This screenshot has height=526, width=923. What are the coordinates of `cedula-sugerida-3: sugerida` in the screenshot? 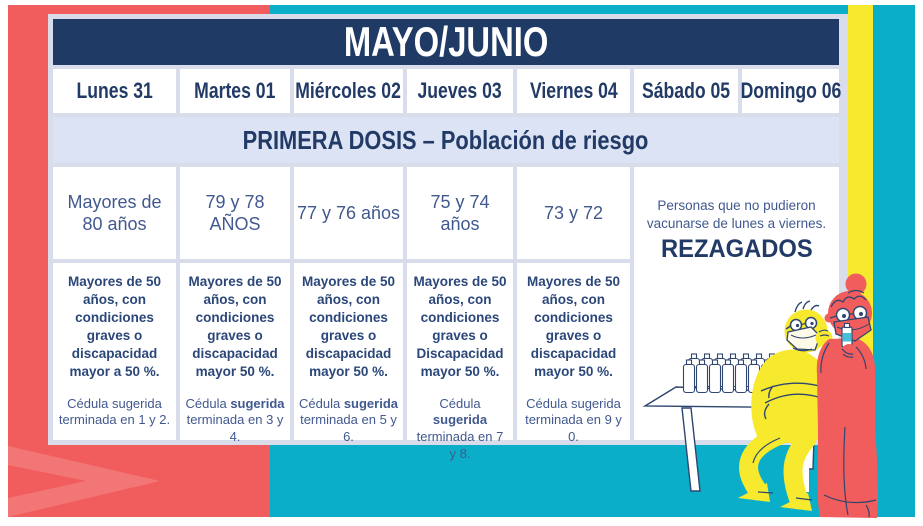 It's located at (460, 420).